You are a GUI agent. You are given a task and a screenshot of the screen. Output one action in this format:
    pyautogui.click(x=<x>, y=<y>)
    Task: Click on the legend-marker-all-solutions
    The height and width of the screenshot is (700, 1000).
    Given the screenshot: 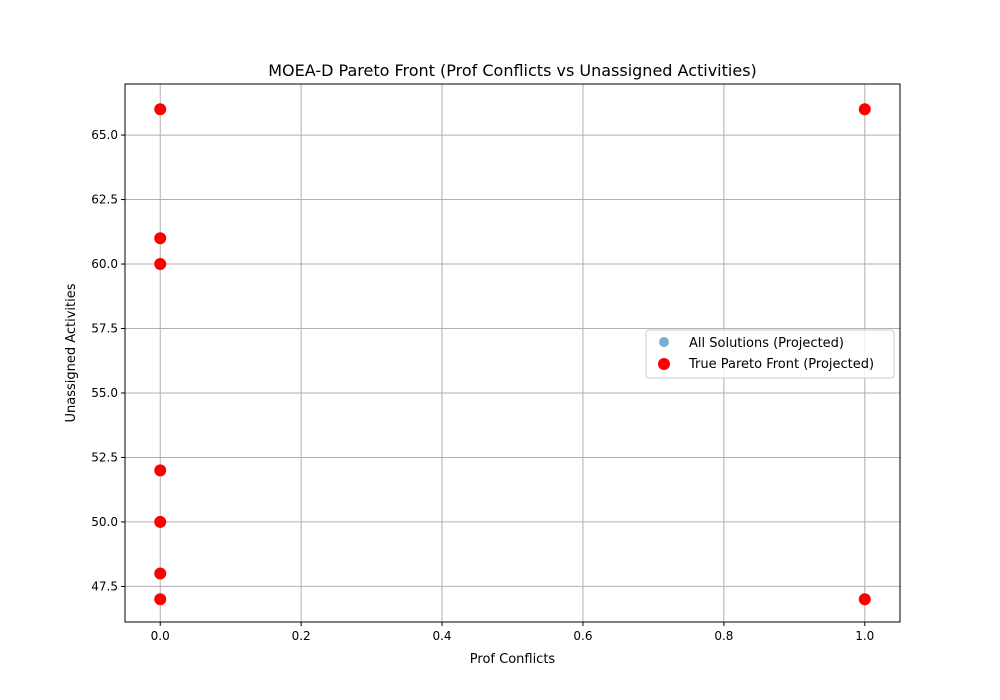 What is the action you would take?
    pyautogui.click(x=664, y=342)
    